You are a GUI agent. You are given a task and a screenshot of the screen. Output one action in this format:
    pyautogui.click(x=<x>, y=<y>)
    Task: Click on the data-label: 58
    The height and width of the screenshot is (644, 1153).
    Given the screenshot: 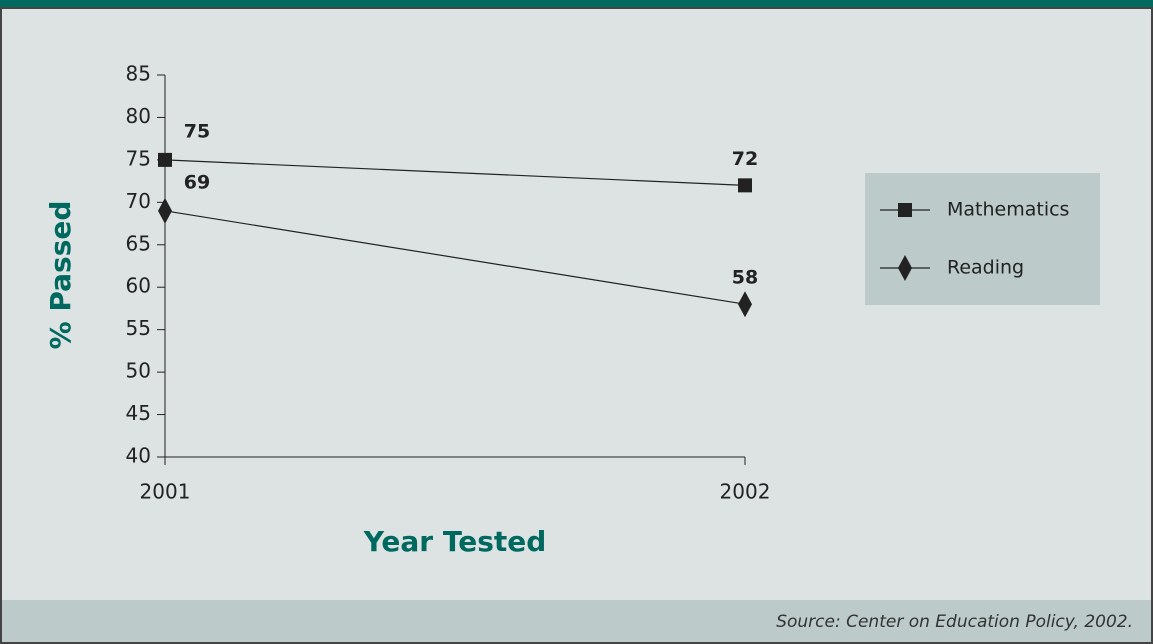 What is the action you would take?
    pyautogui.click(x=745, y=278)
    